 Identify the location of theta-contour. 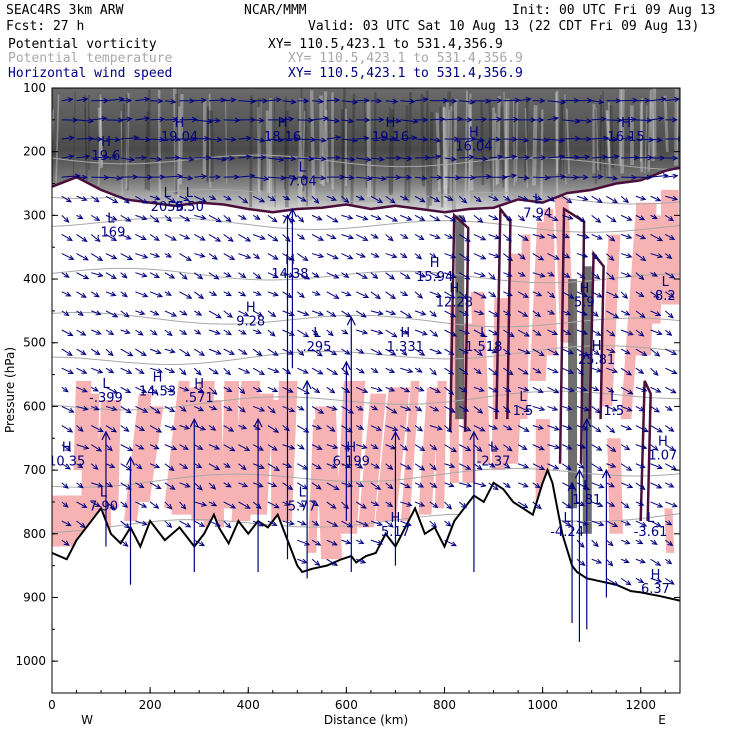
(366, 162).